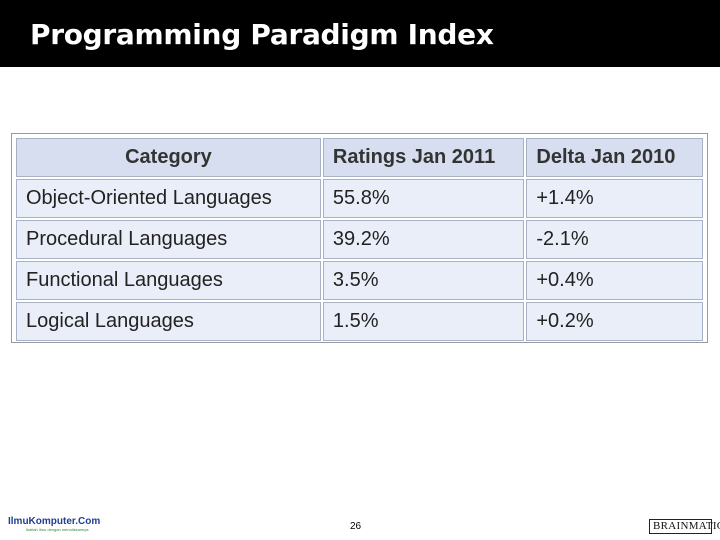  Describe the element at coordinates (262, 34) in the screenshot. I see `slide-title: Programming Paradigm Index` at that location.